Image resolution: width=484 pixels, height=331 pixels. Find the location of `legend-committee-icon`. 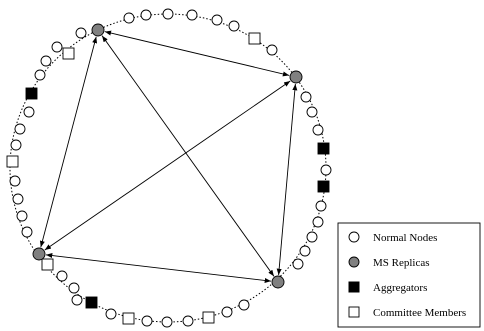

legend-committee-icon is located at coordinates (354, 312).